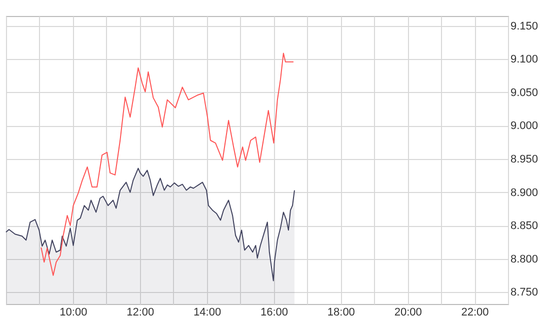  I want to click on x-tick-label: 12:00, so click(140, 312).